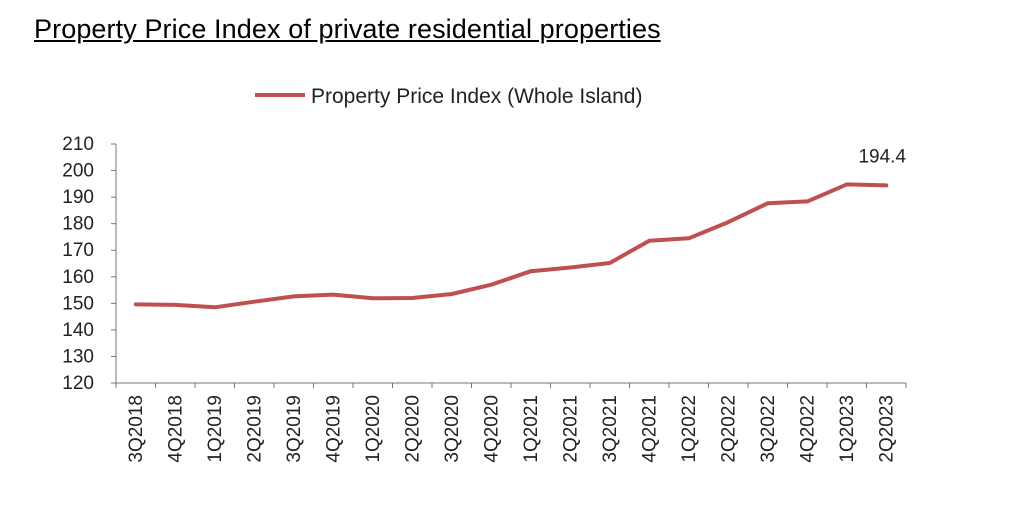 The height and width of the screenshot is (527, 1024). Describe the element at coordinates (373, 429) in the screenshot. I see `x-tick-label: 1Q2020` at that location.